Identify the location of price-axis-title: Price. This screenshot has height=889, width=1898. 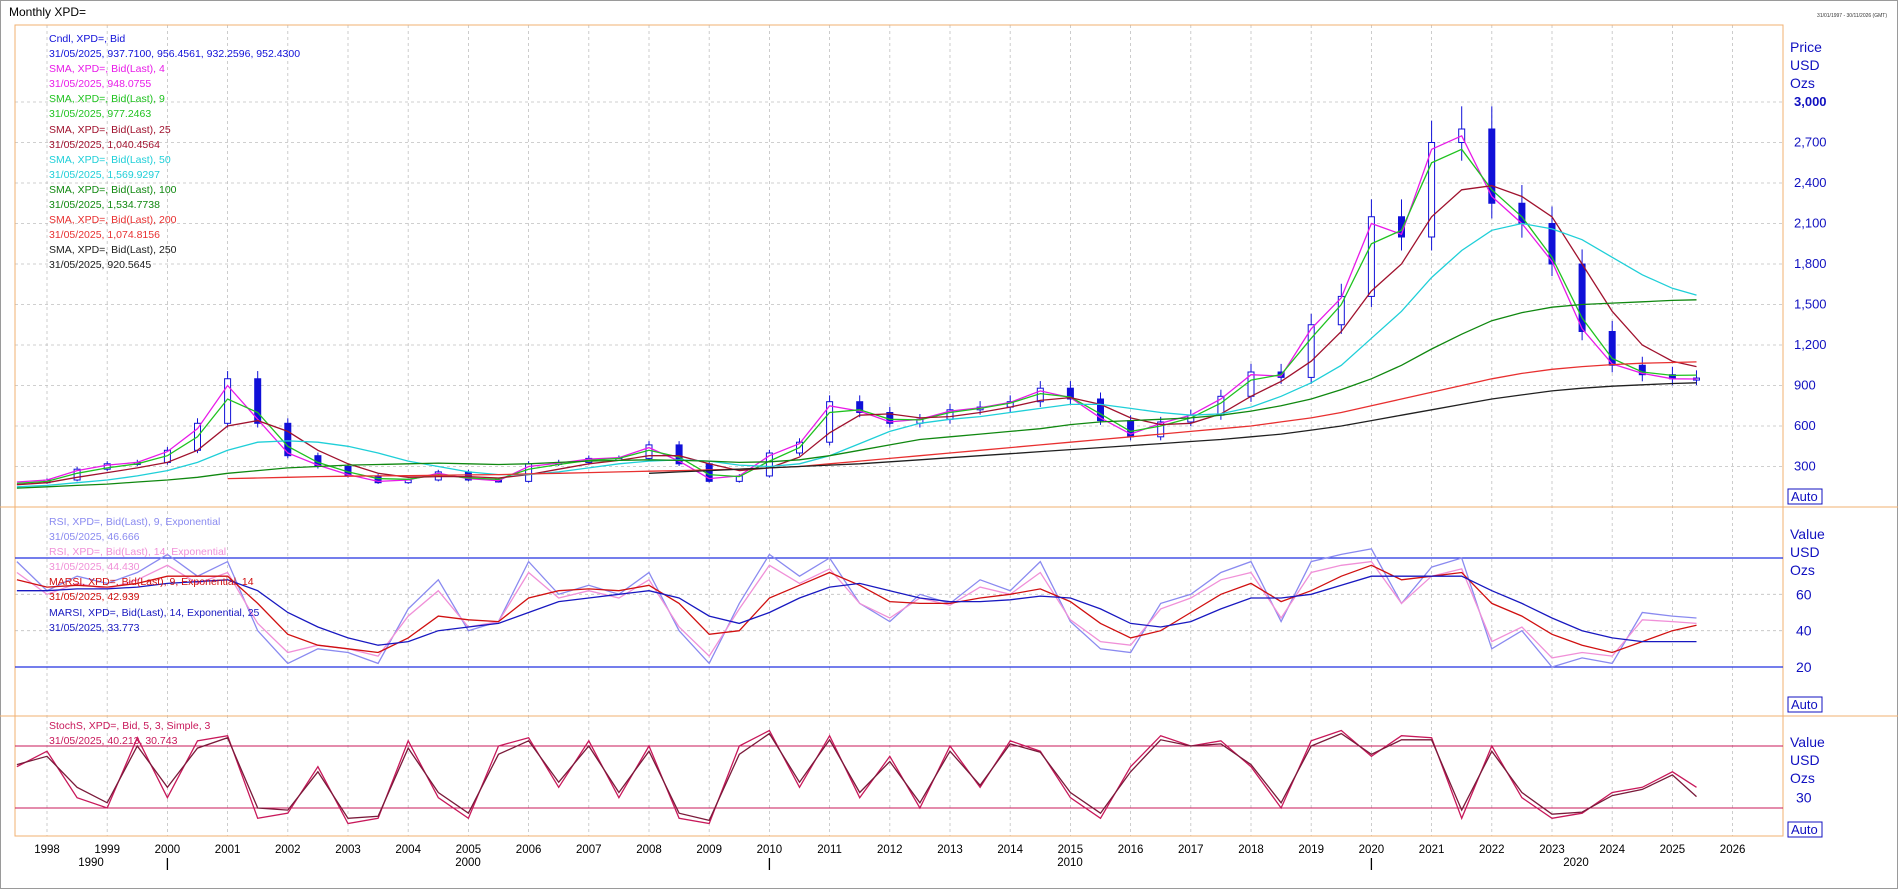
(1806, 47).